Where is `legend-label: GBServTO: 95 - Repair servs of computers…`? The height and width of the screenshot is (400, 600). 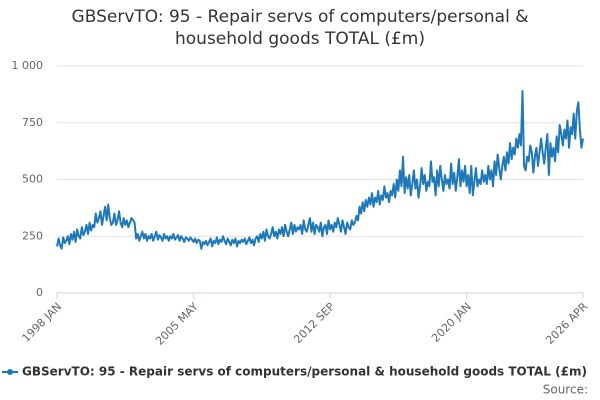 legend-label: GBServTO: 95 - Repair servs of computers… is located at coordinates (304, 372).